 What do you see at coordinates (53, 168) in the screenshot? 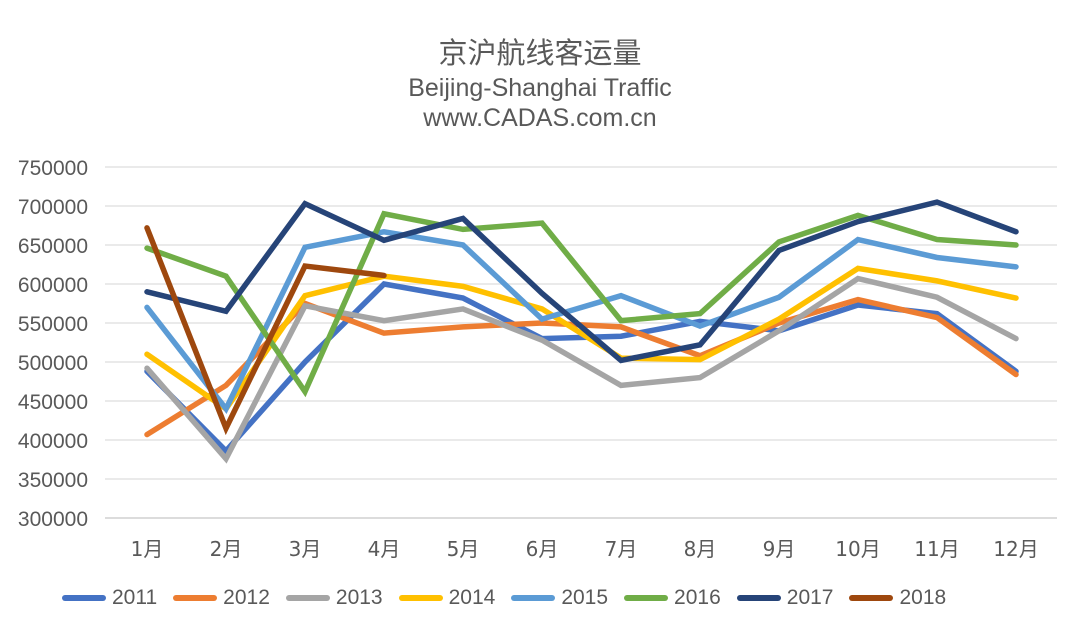
I see `y-tick-label: 750000` at bounding box center [53, 168].